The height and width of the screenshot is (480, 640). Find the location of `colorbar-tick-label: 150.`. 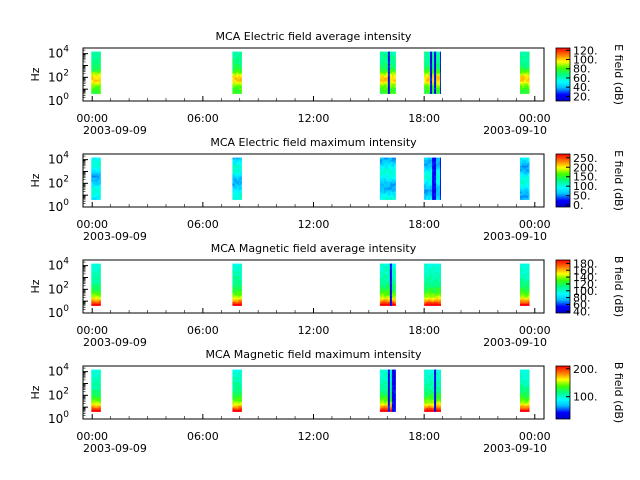

colorbar-tick-label: 150. is located at coordinates (585, 177).